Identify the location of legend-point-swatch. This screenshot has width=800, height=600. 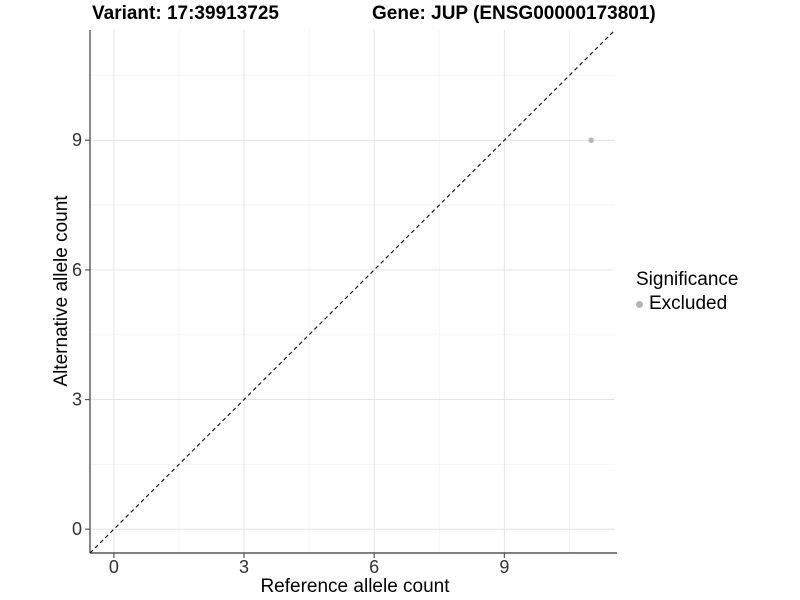
(639, 304).